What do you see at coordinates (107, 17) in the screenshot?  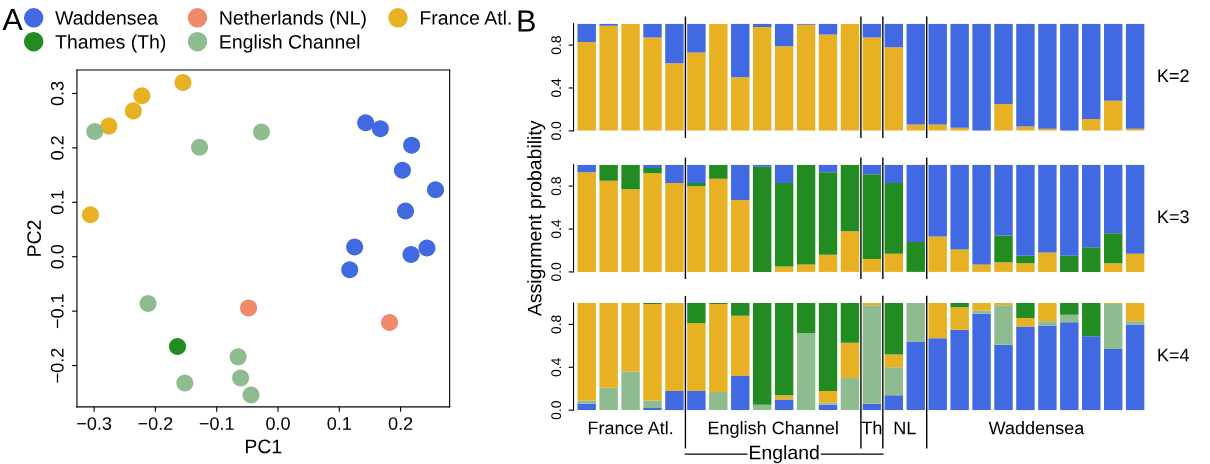 I see `legend-label: Waddensea` at bounding box center [107, 17].